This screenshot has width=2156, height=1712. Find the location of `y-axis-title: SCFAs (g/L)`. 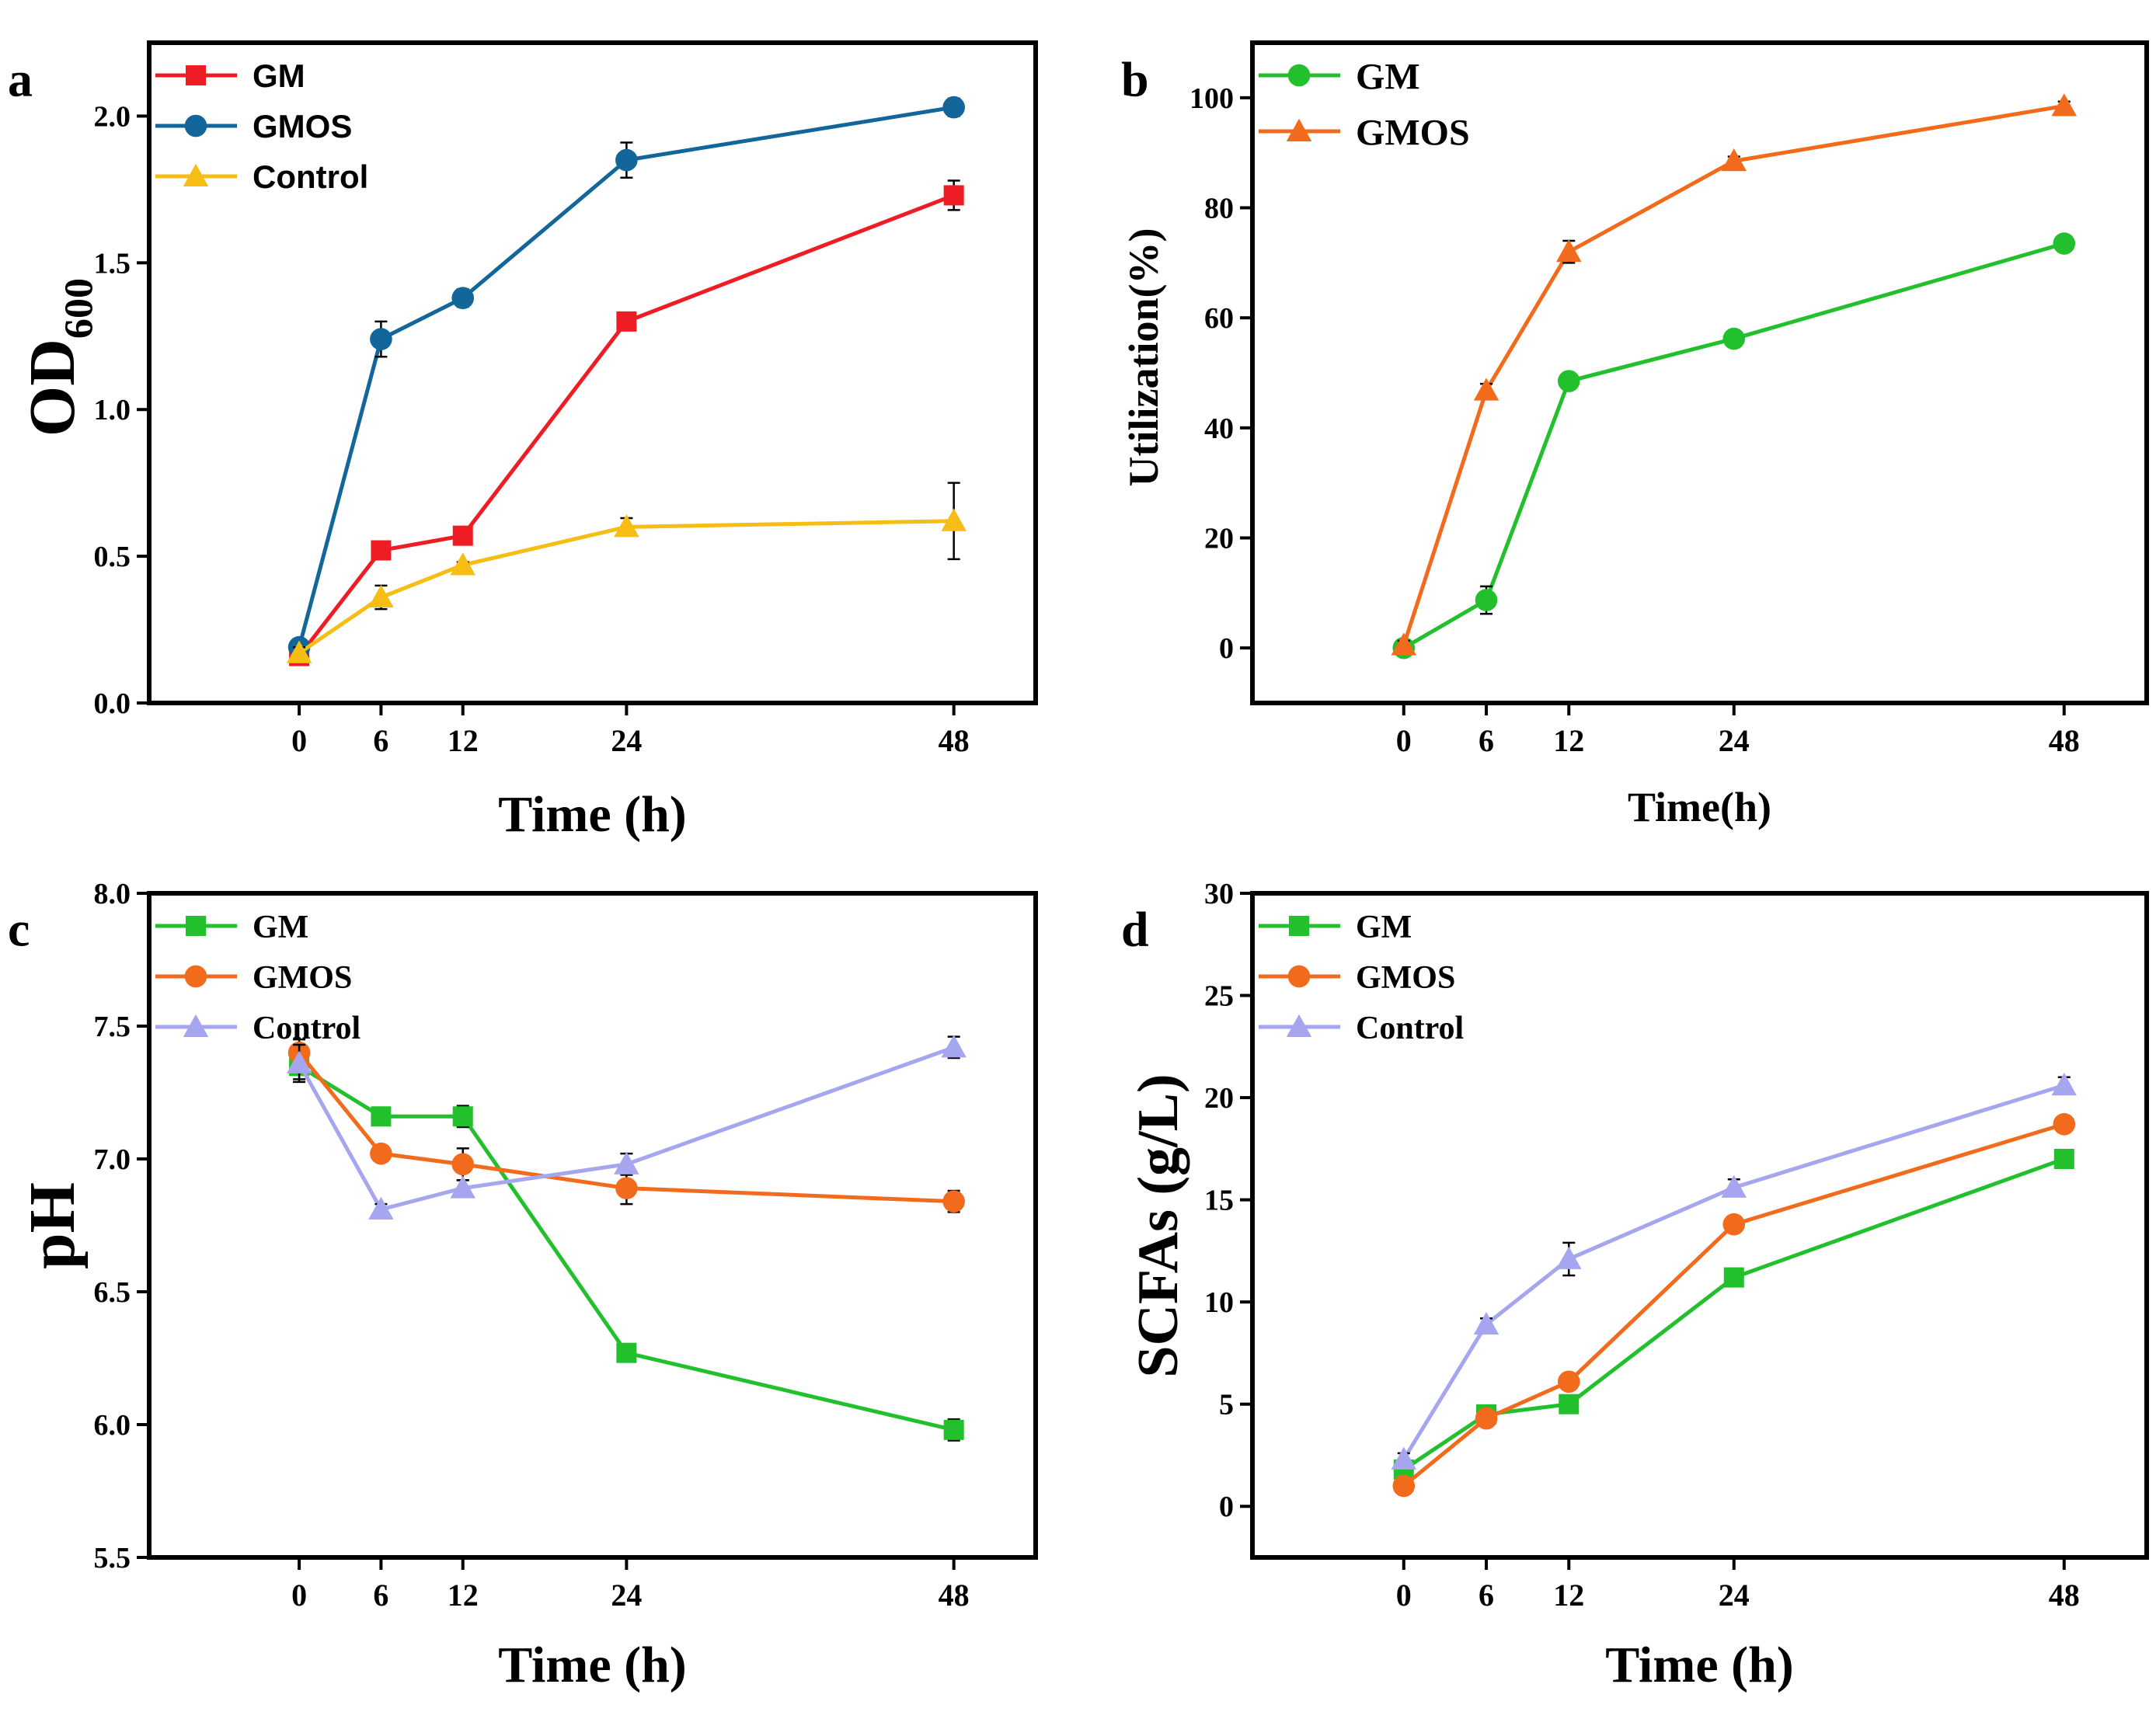

y-axis-title: SCFAs (g/L) is located at coordinates (1158, 1225).